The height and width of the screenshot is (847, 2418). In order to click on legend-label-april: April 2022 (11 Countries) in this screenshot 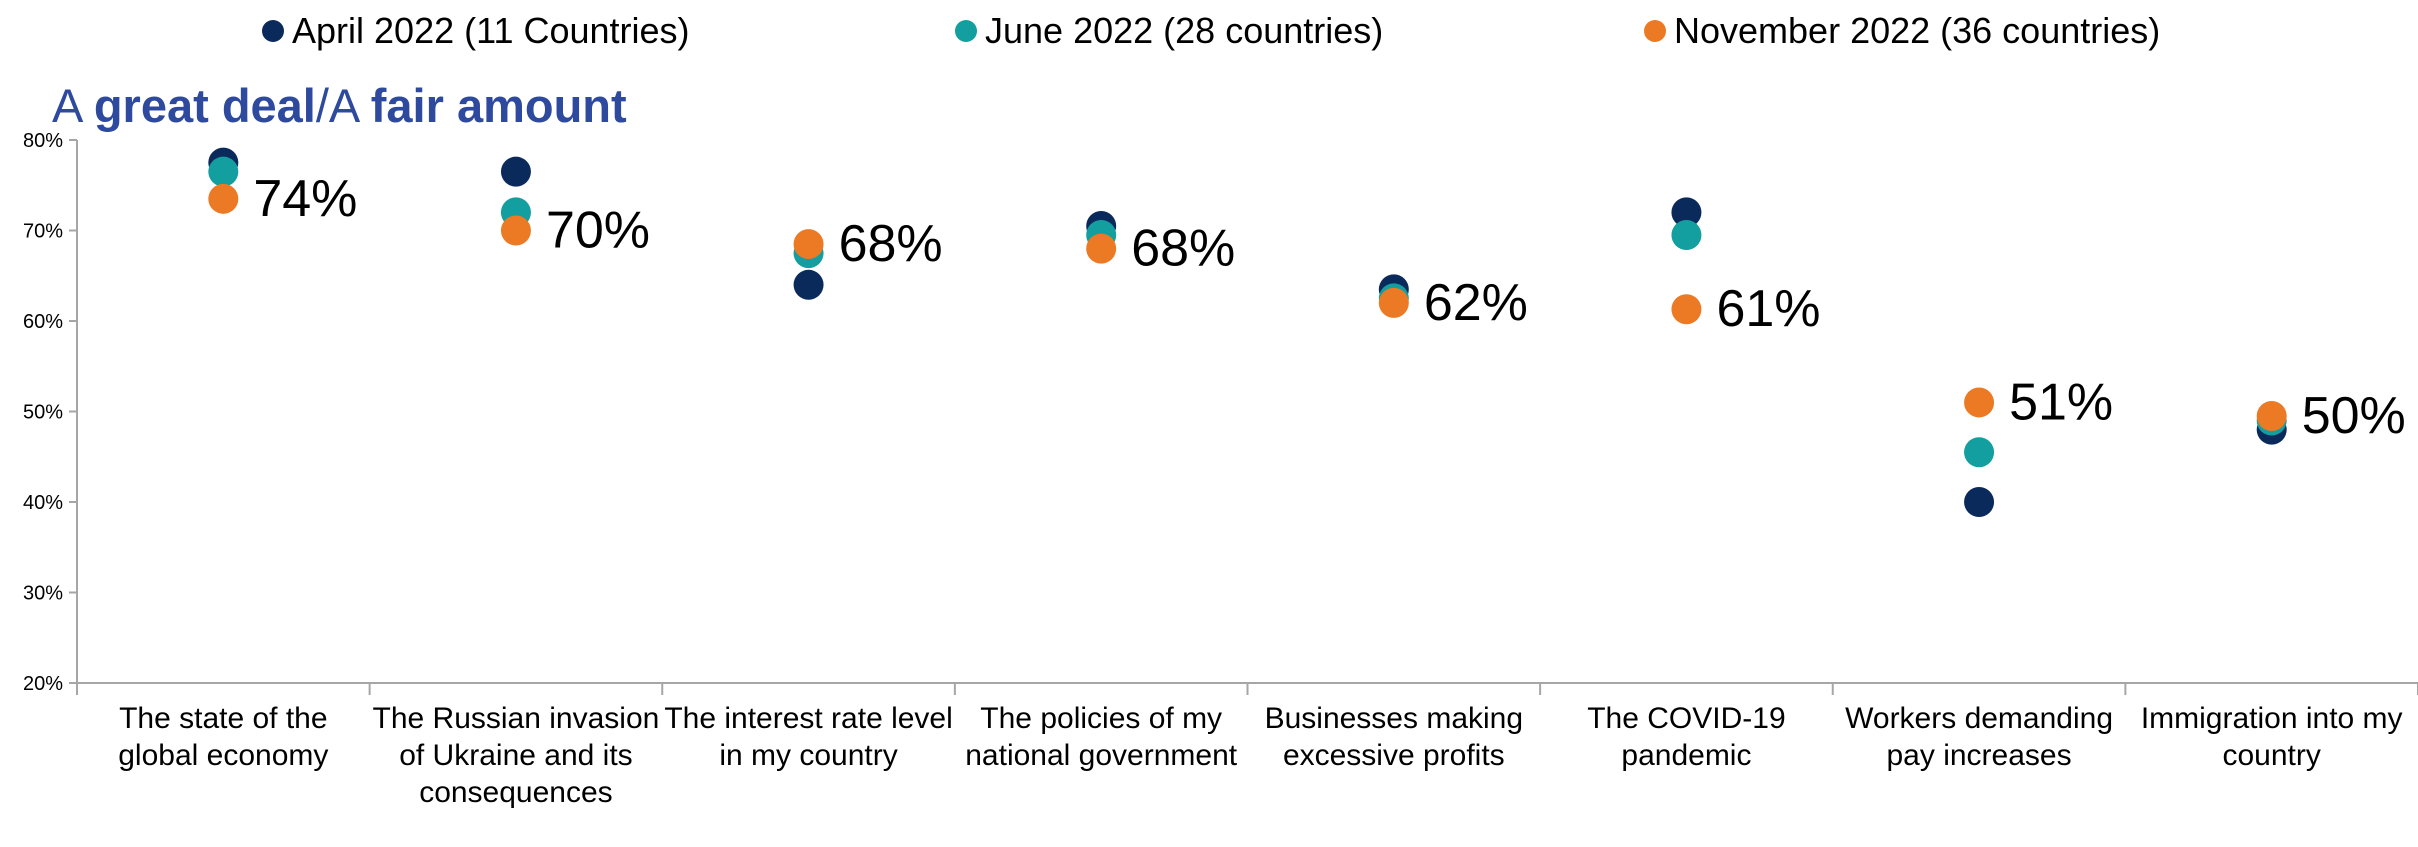, I will do `click(491, 30)`.